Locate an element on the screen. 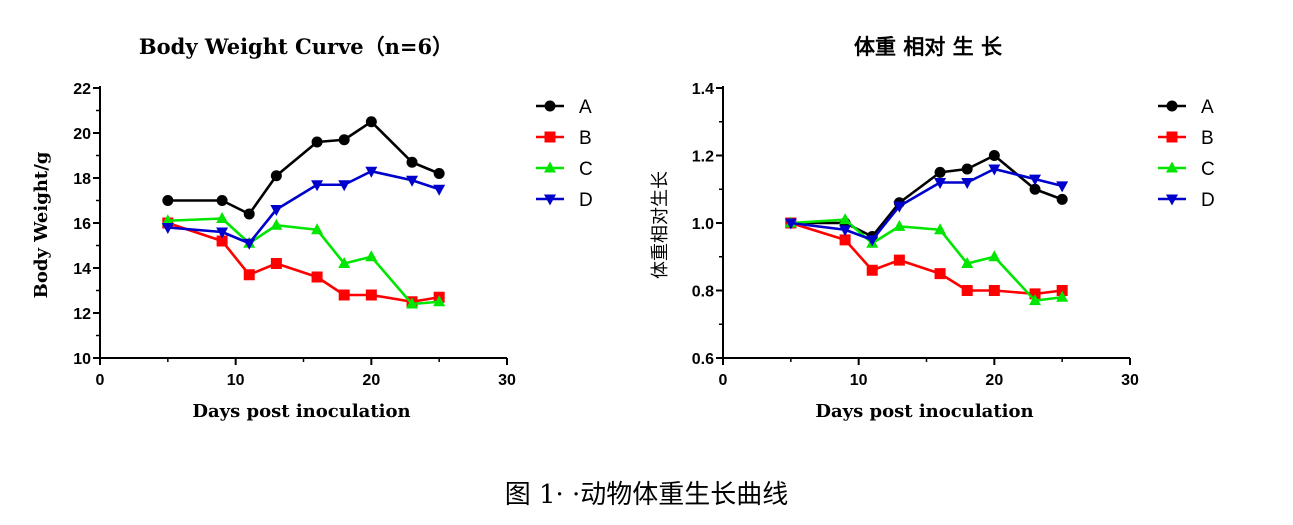  y-tick-label: 1.4 is located at coordinates (703, 89).